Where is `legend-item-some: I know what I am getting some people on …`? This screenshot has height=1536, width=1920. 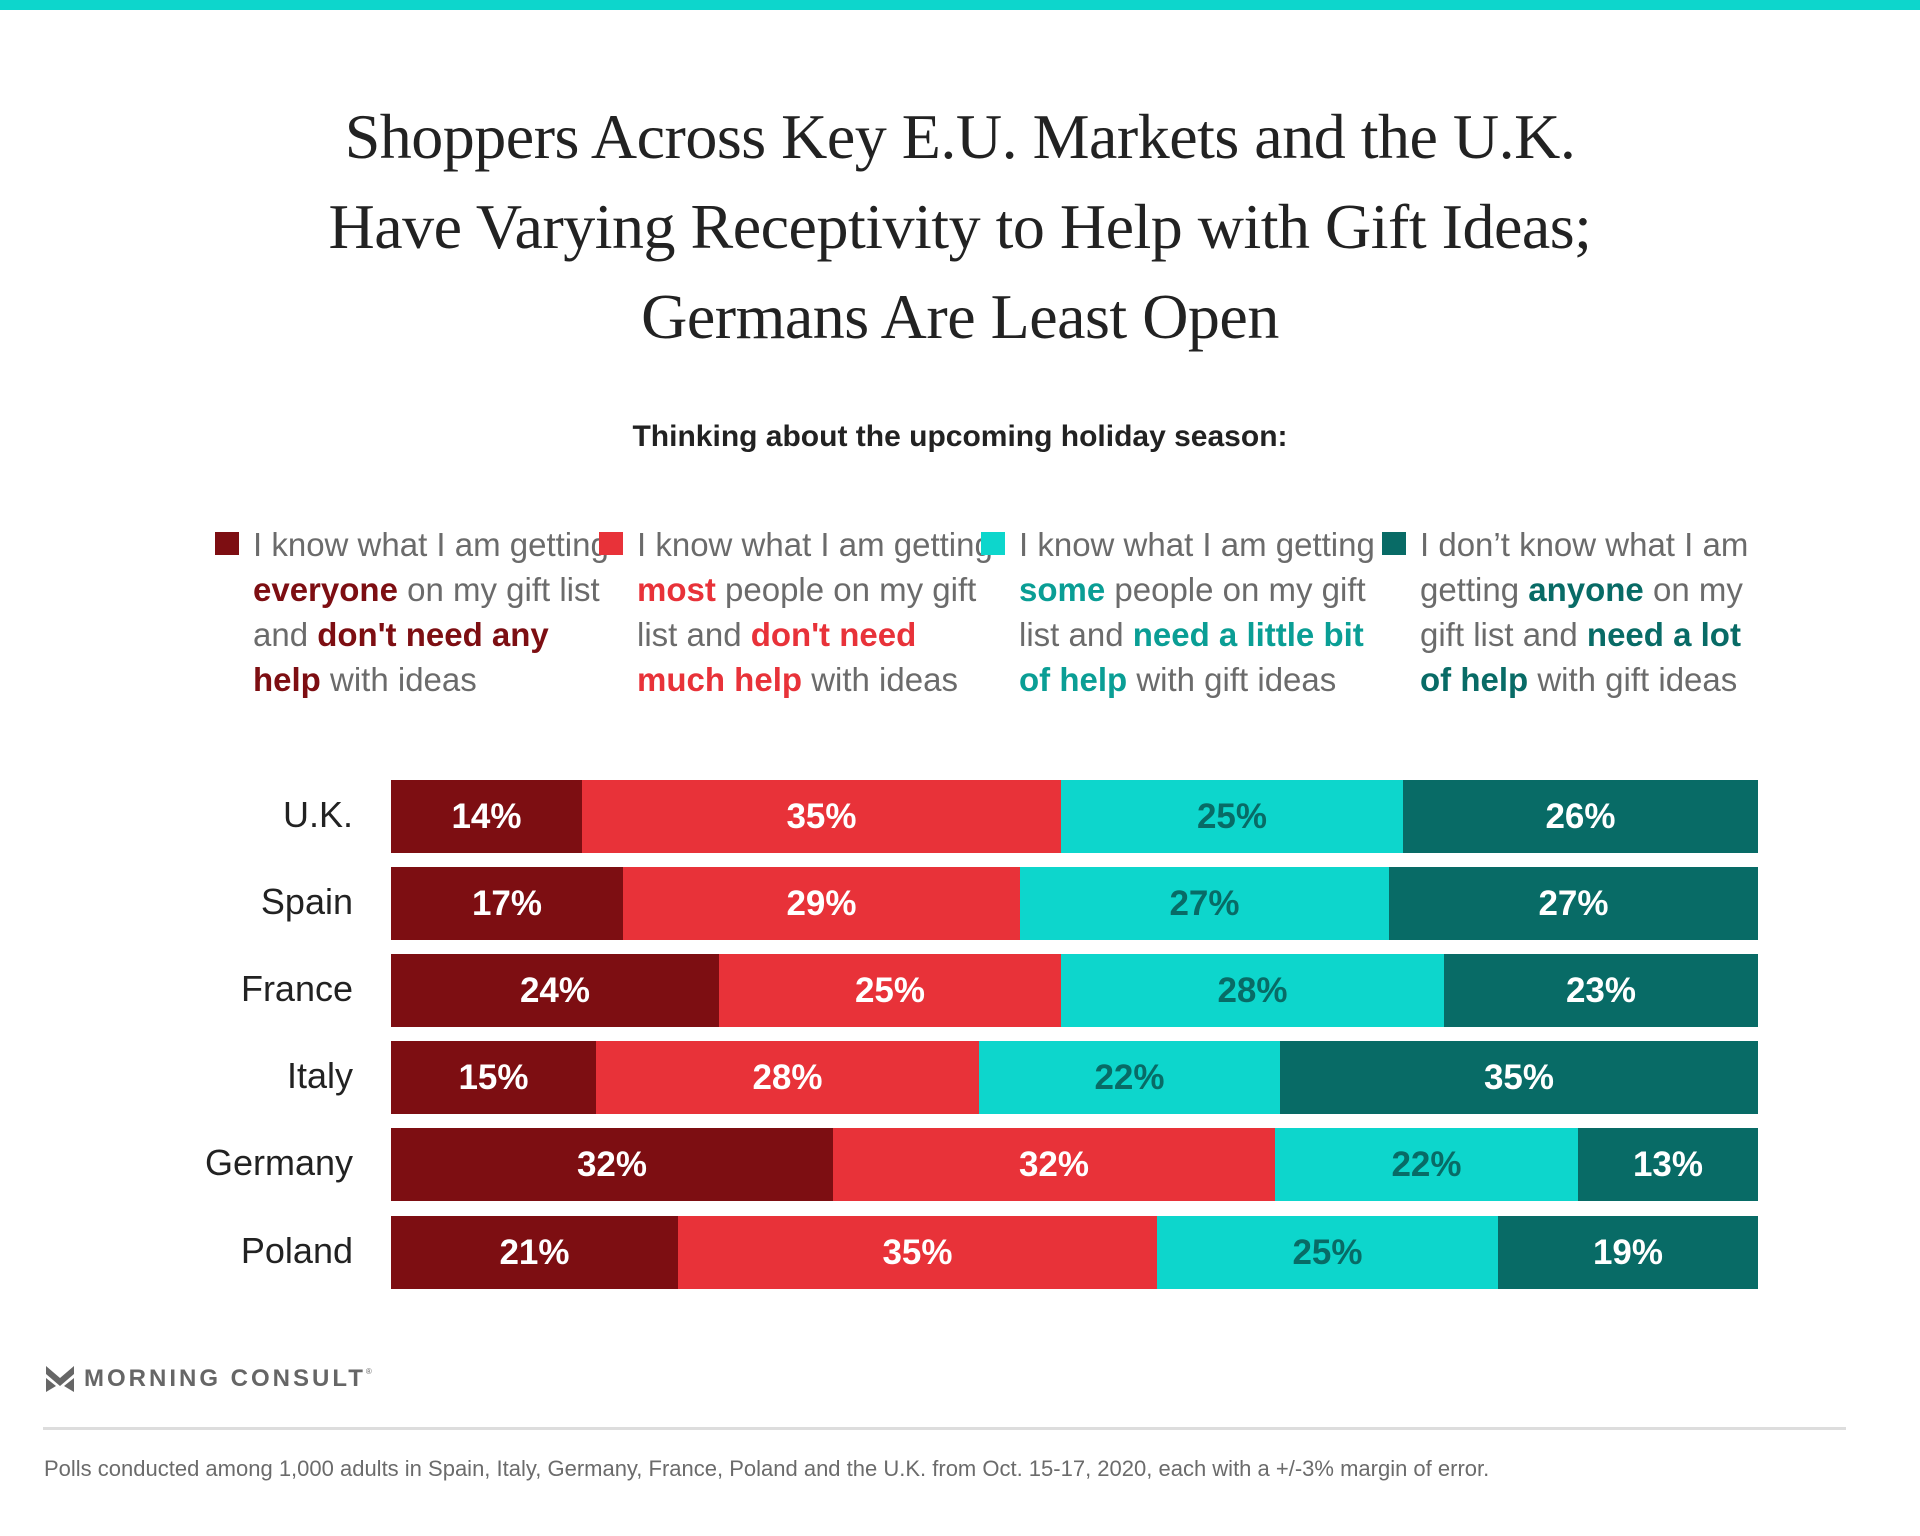 legend-item-some: I know what I am getting some people on … is located at coordinates (1180, 612).